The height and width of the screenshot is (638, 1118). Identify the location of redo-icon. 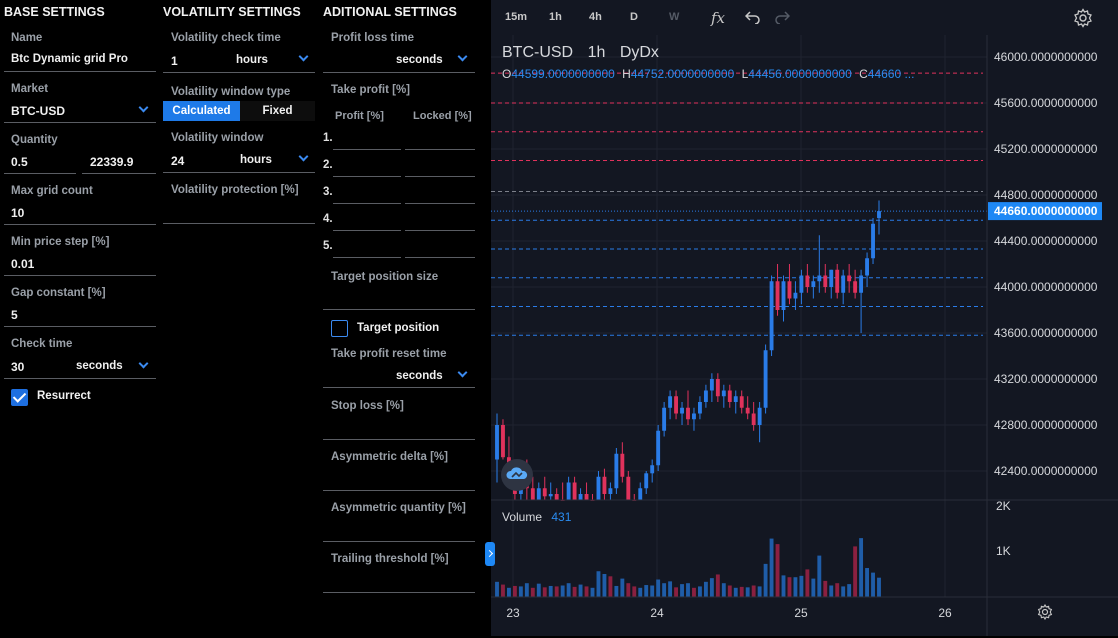
(782, 17).